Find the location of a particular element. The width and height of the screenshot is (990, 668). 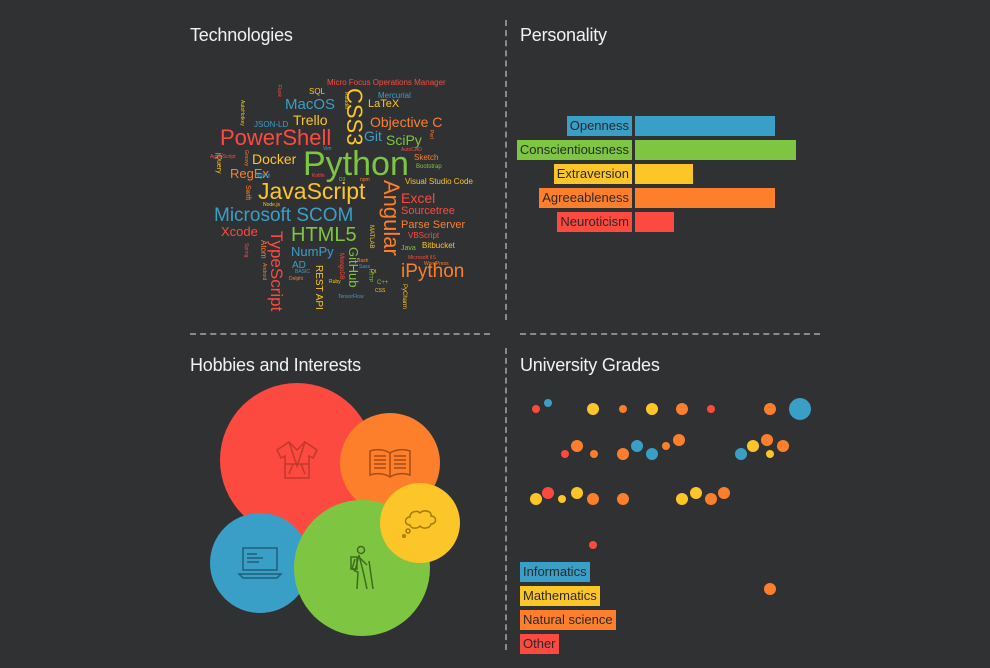

word-cloud-term: Qt is located at coordinates (374, 272).